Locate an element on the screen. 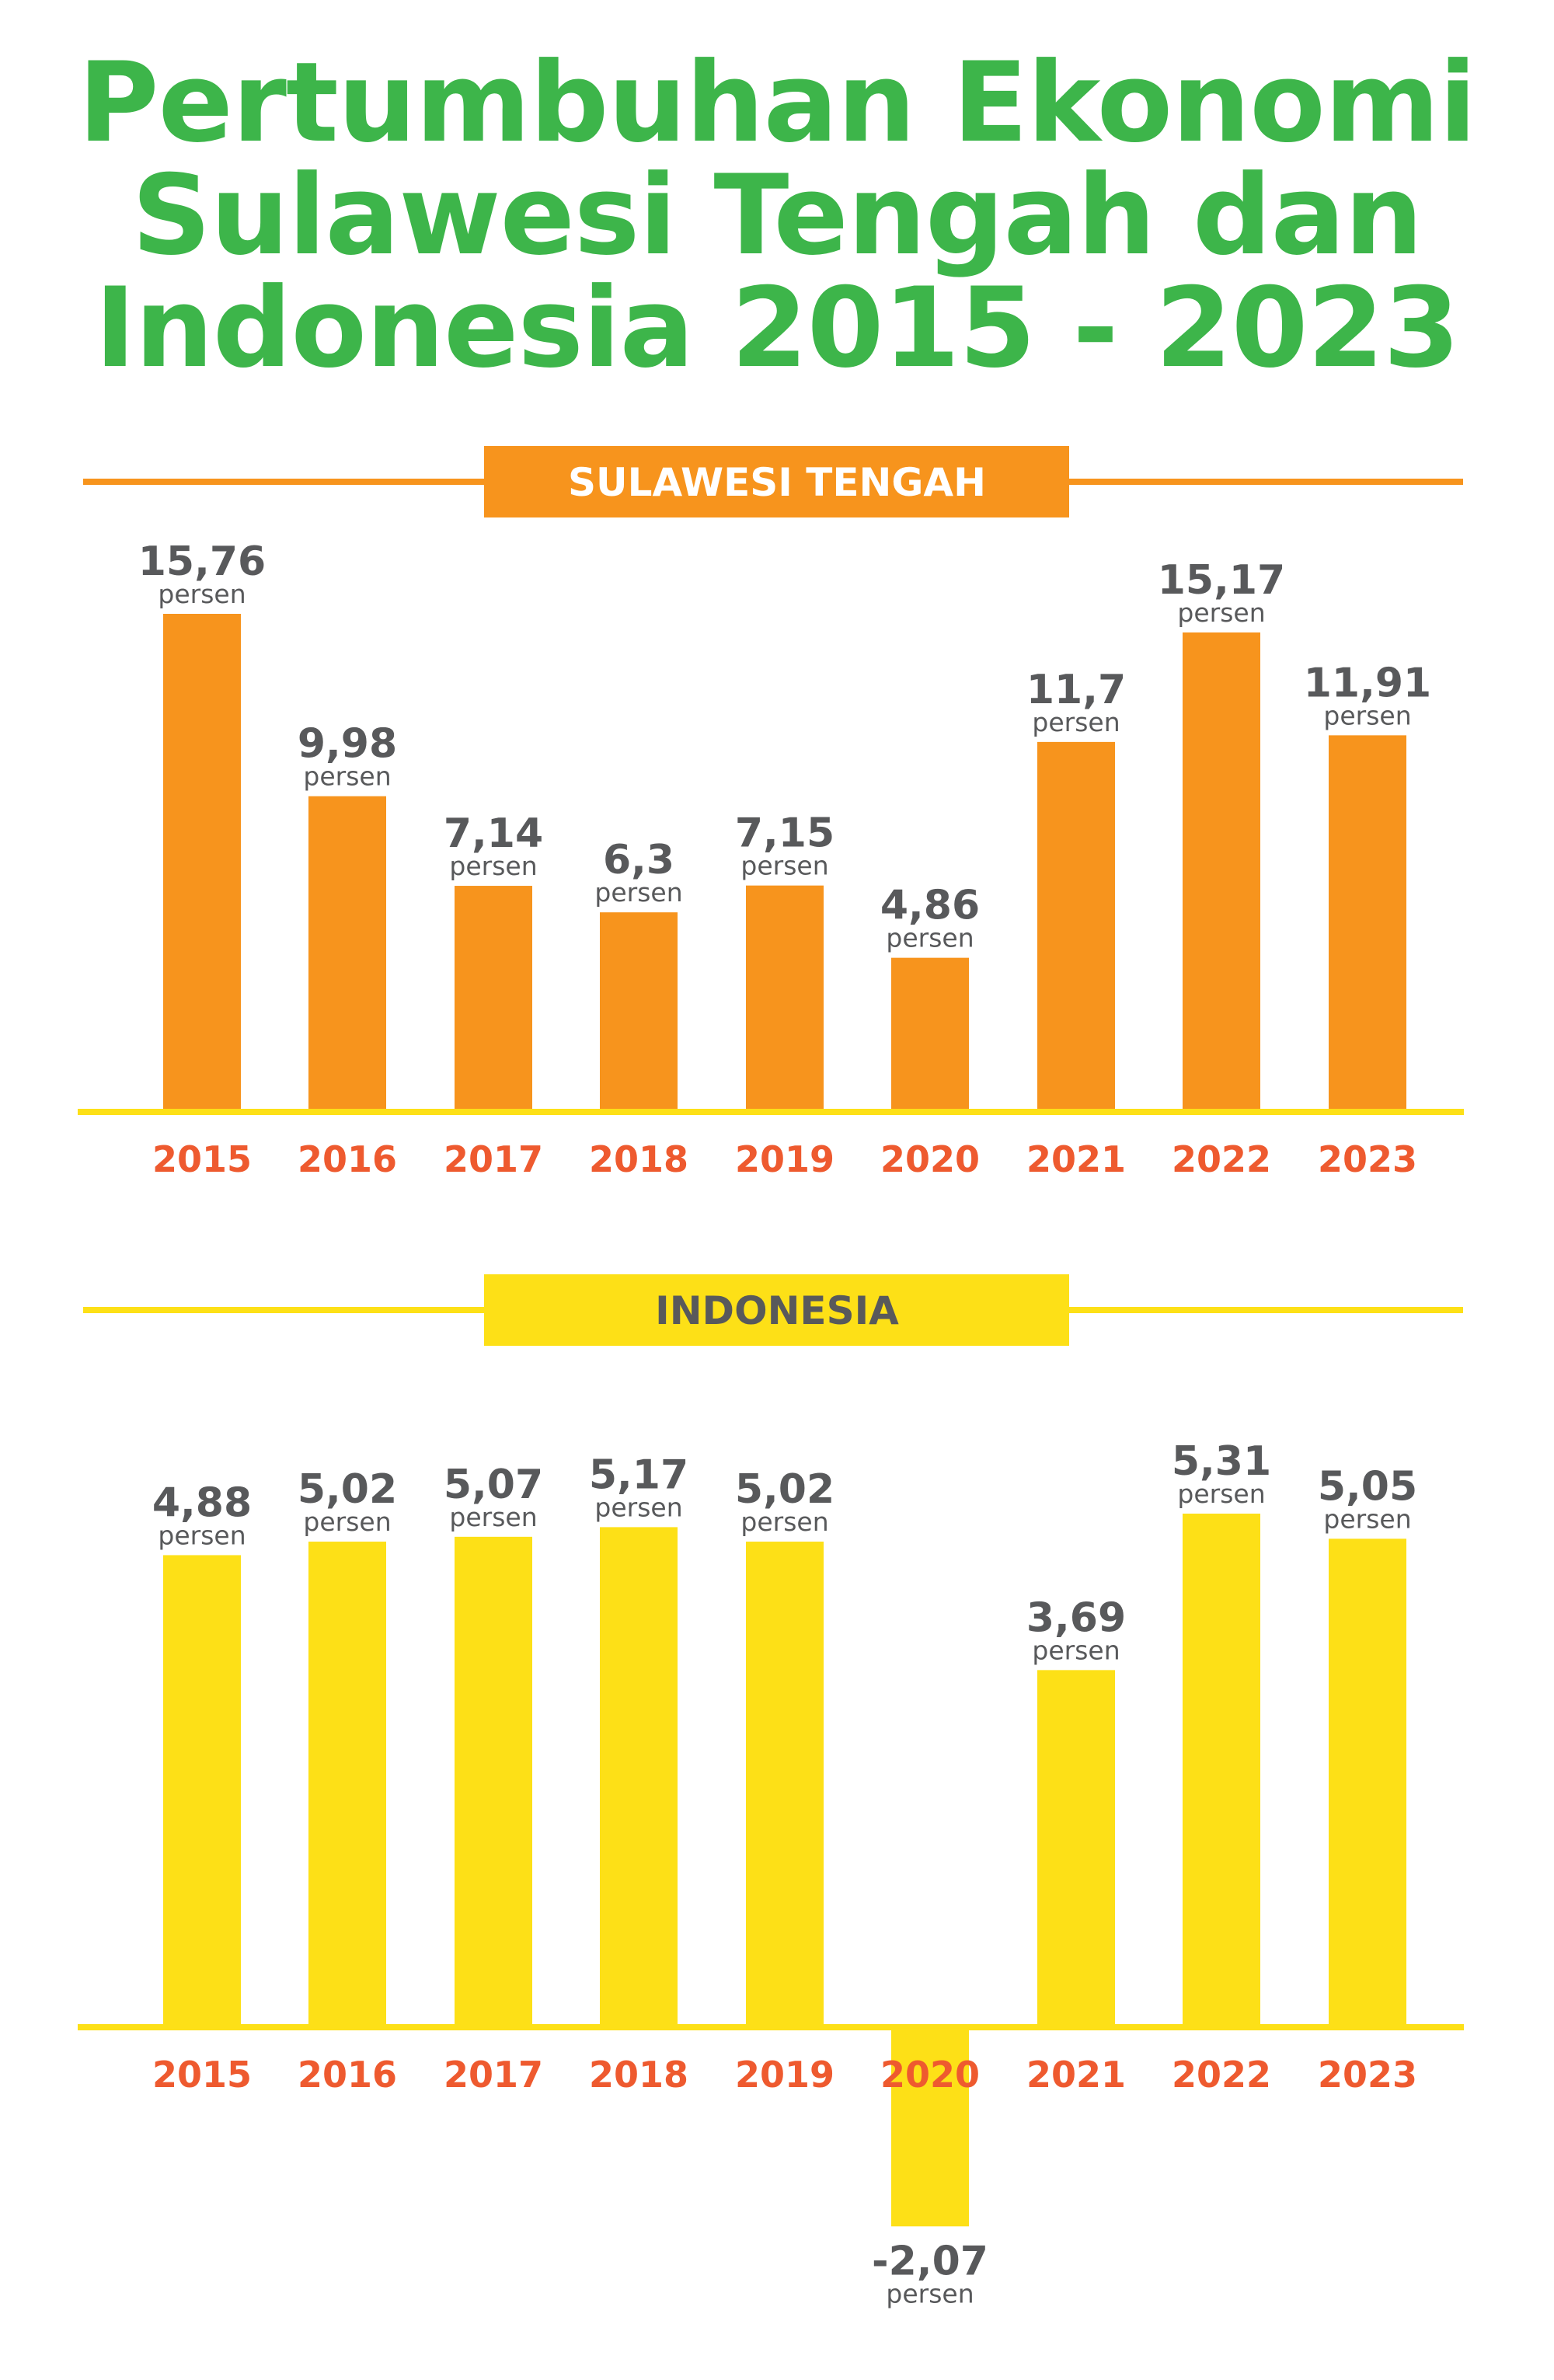  chart-title: INDONESIA is located at coordinates (777, 1310).